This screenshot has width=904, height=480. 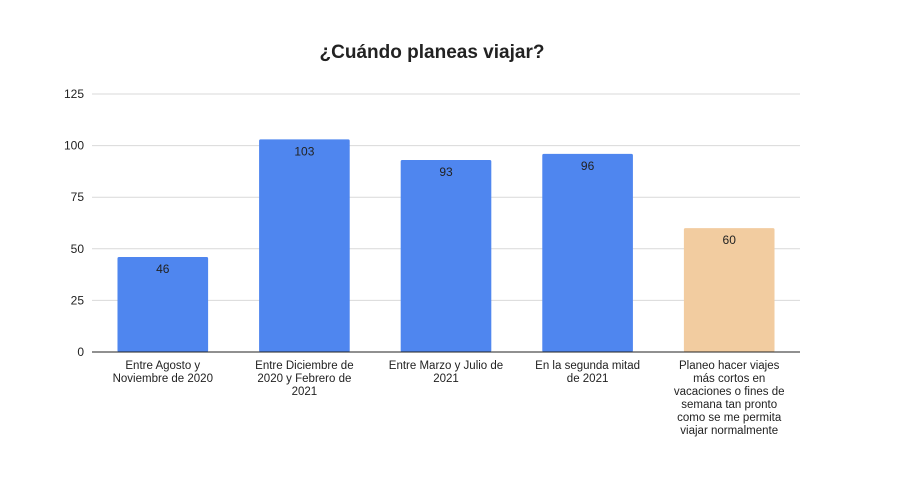 I want to click on data-label: 96, so click(x=588, y=166).